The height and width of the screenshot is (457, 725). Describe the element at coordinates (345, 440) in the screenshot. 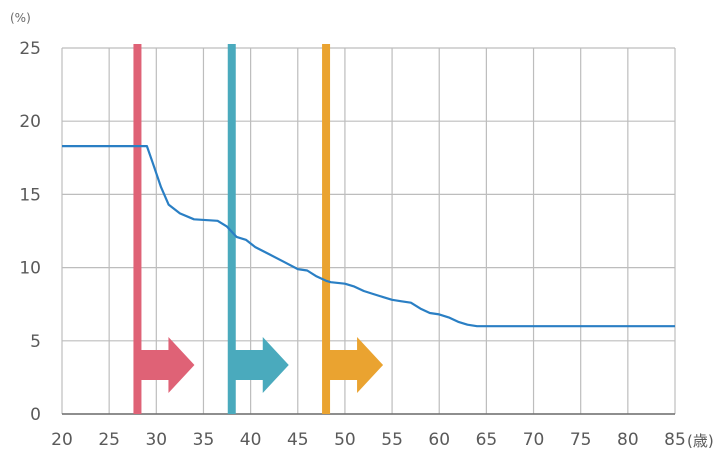

I see `x-tick-label-6: 50` at that location.